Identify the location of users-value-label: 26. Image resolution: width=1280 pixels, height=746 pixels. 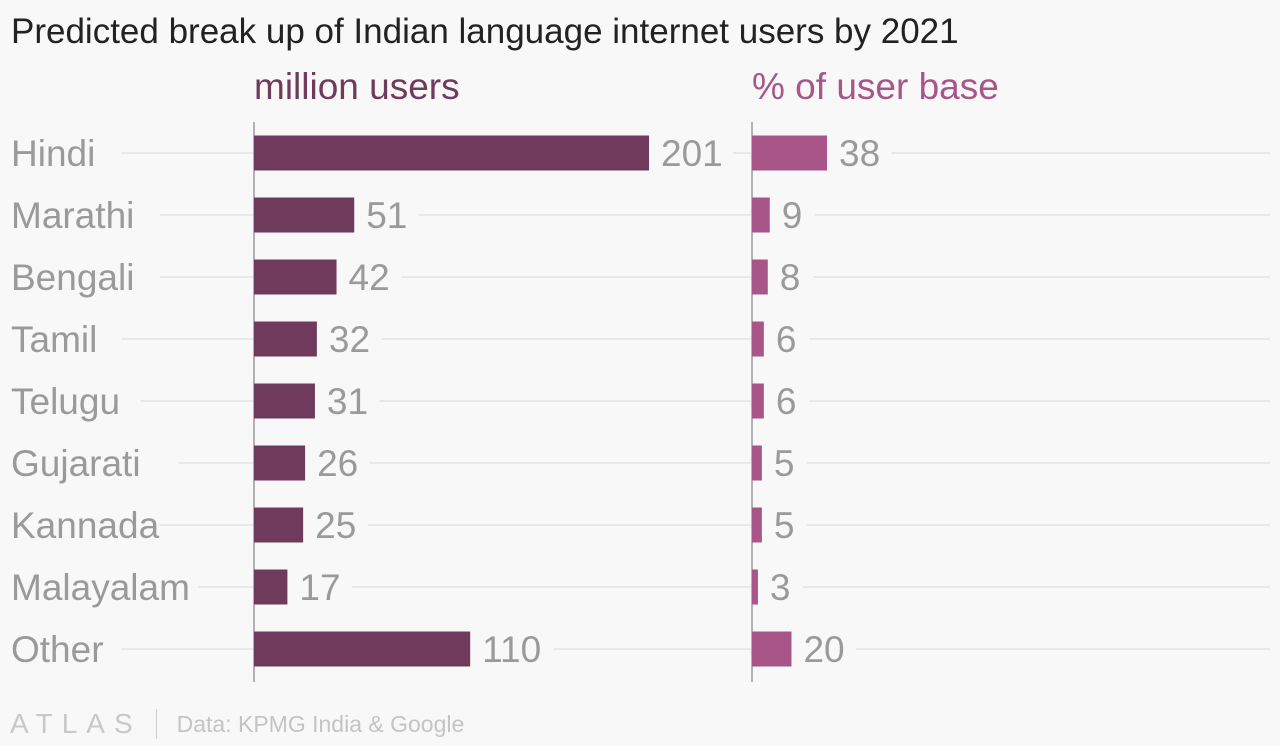
(337, 463).